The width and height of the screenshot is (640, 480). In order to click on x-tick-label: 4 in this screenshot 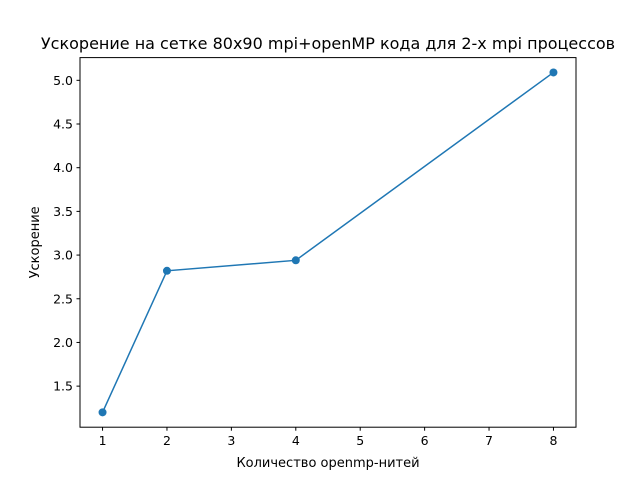, I will do `click(296, 440)`.